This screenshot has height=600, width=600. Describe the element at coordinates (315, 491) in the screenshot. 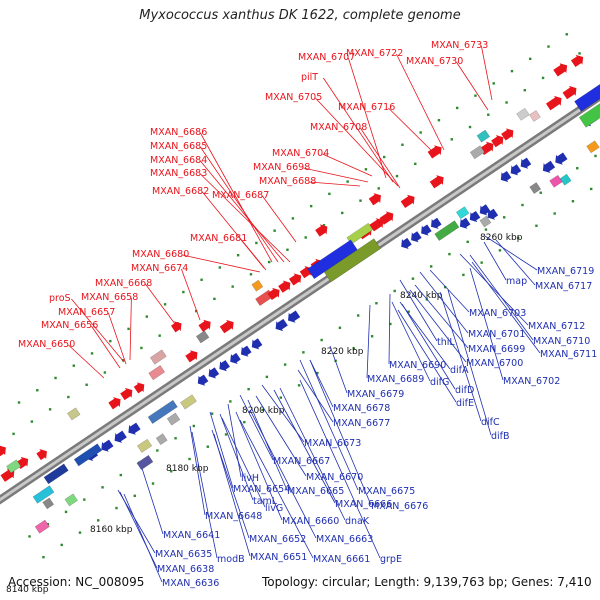

I see `gene-label-reverse: MXAN_6665` at that location.